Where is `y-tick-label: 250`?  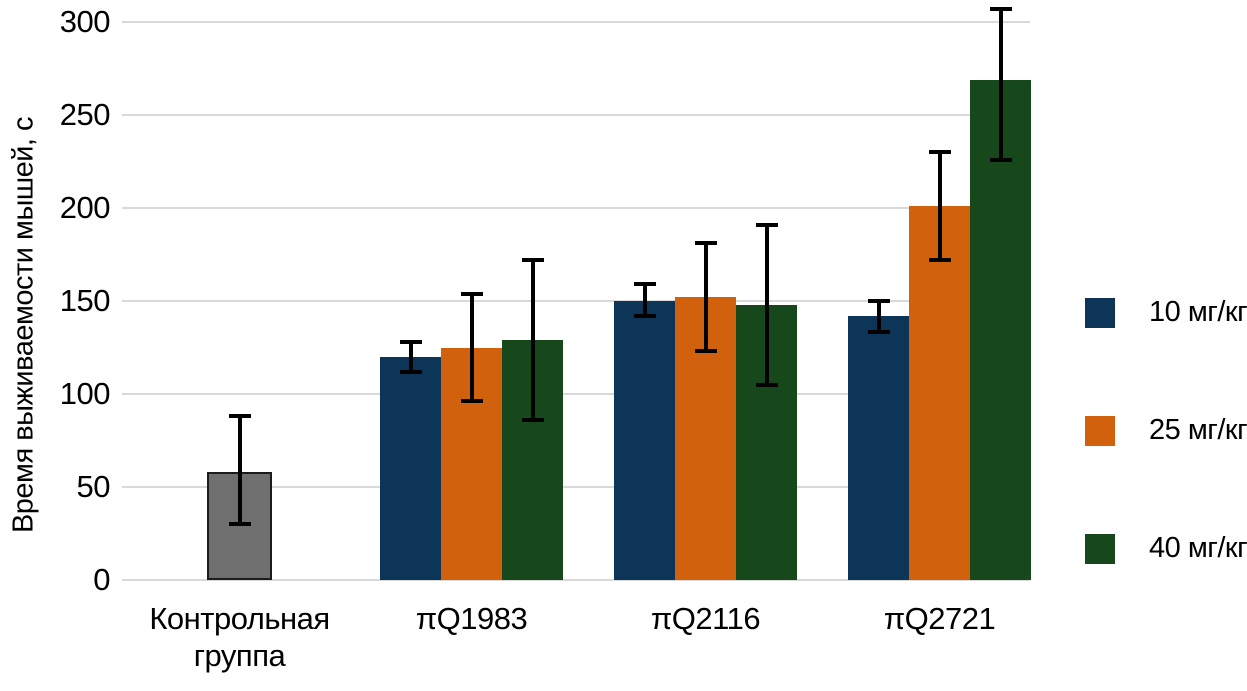
y-tick-label: 250 is located at coordinates (85, 114).